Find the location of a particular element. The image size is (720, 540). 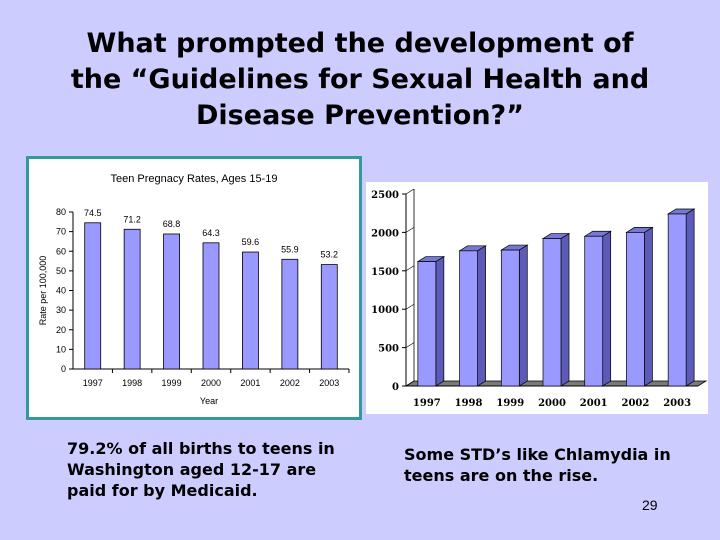

chart1-y-tick-label: 20 is located at coordinates (61, 330).